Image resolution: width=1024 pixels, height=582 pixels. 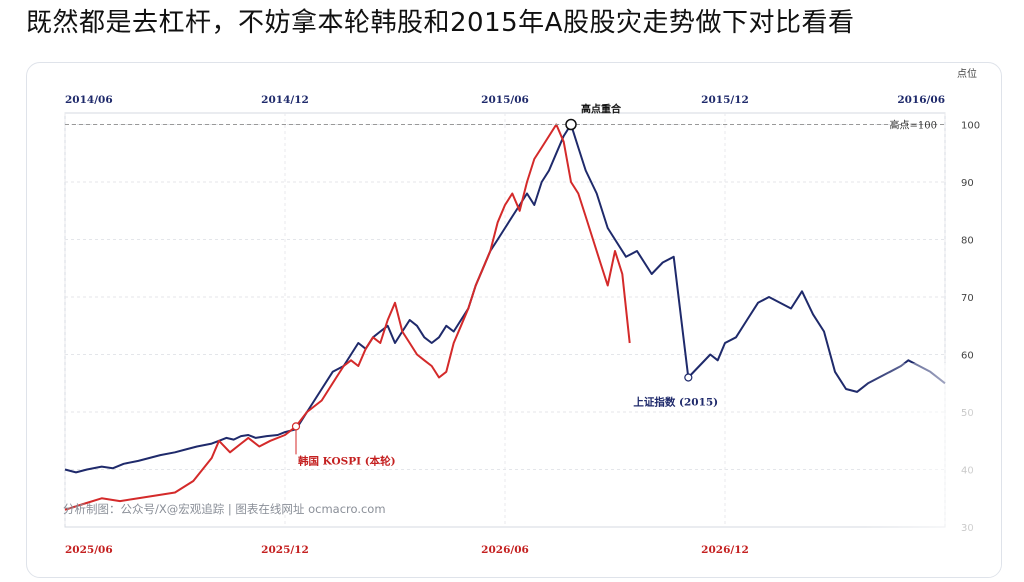 I want to click on top-axis-tick-label: 2014/06, so click(x=89, y=100).